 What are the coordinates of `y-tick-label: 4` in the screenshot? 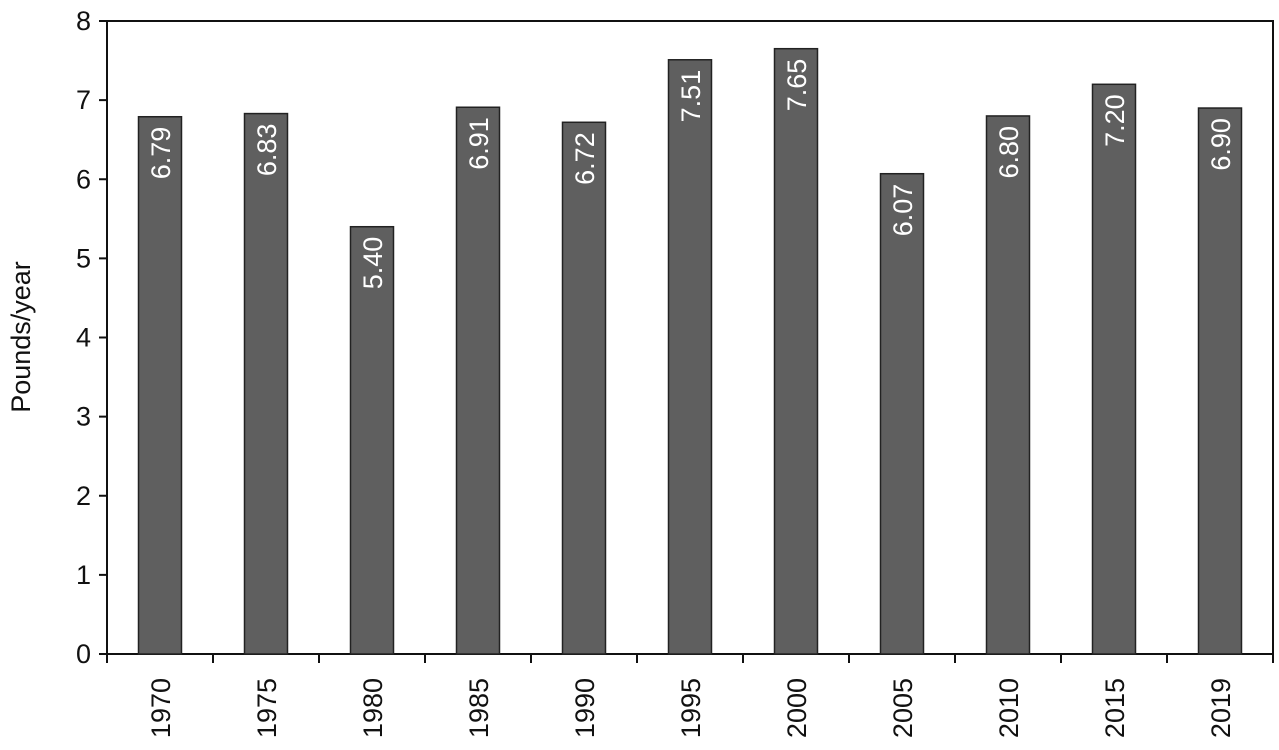 It's located at (83, 338).